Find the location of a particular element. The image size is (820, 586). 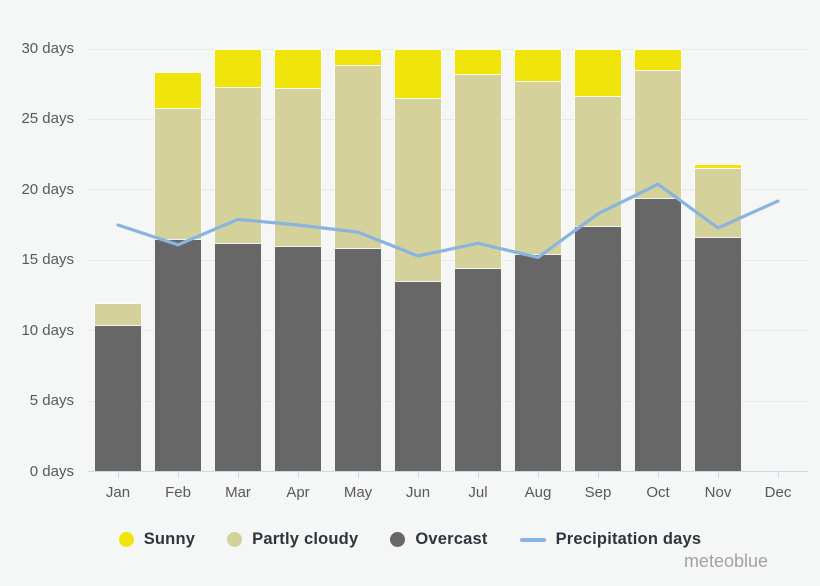

y-label-30-days: 30 days is located at coordinates (47, 48).